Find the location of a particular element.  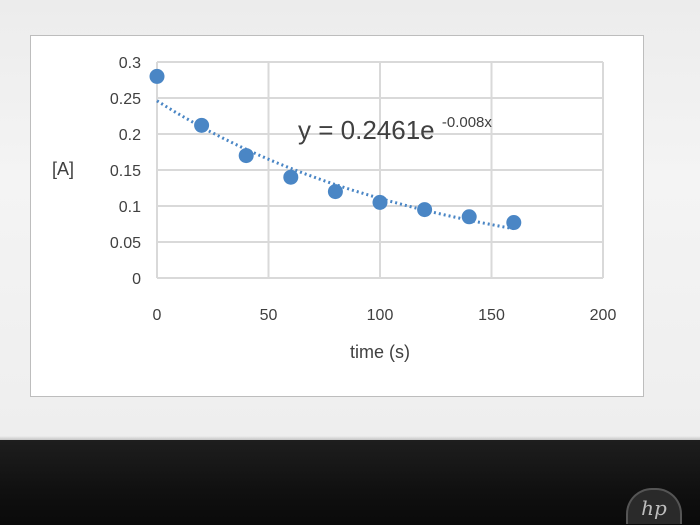

trendline-equation: y = 0.2461e -0.008x is located at coordinates (395, 129).